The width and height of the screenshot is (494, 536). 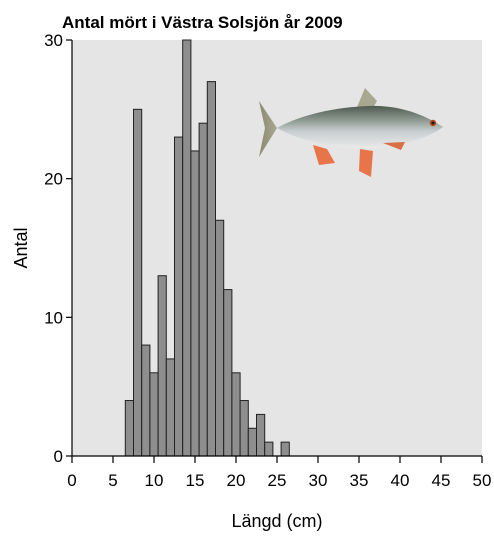 What do you see at coordinates (53, 40) in the screenshot?
I see `y-tick-label: 30` at bounding box center [53, 40].